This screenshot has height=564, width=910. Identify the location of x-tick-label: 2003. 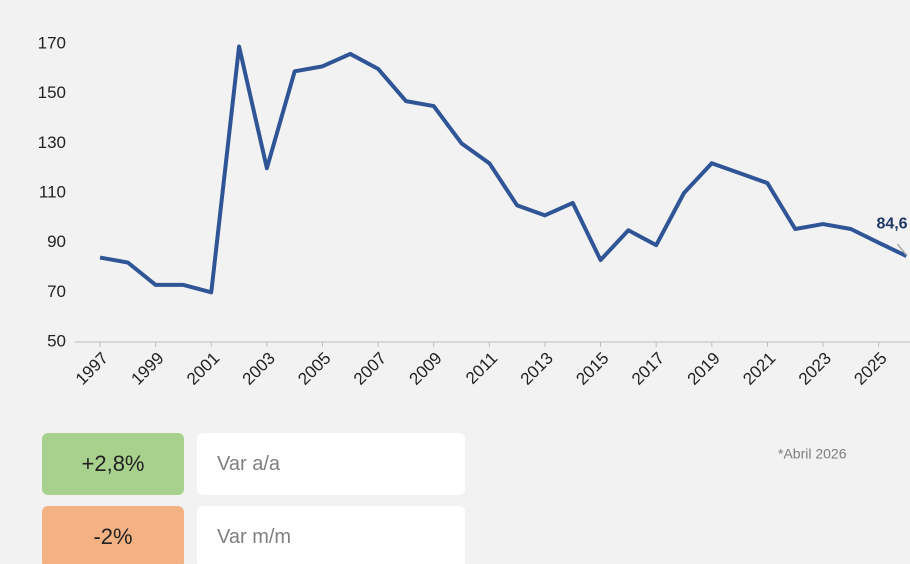
(259, 369).